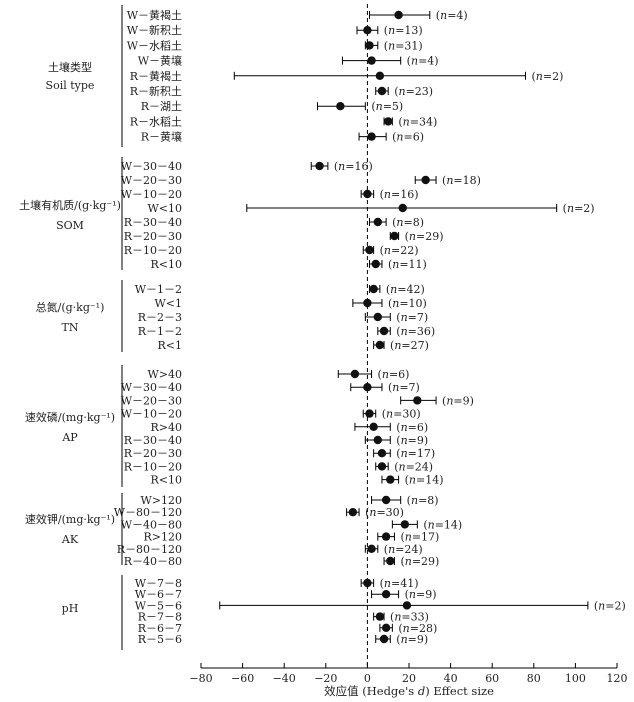  I want to click on row-label: W>120, so click(161, 500).